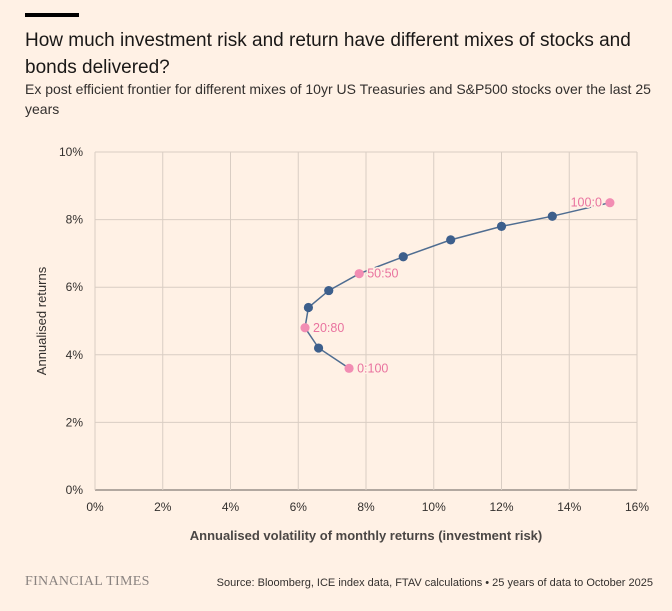 This screenshot has width=672, height=611. What do you see at coordinates (75, 490) in the screenshot?
I see `y-tick-label: 0%` at bounding box center [75, 490].